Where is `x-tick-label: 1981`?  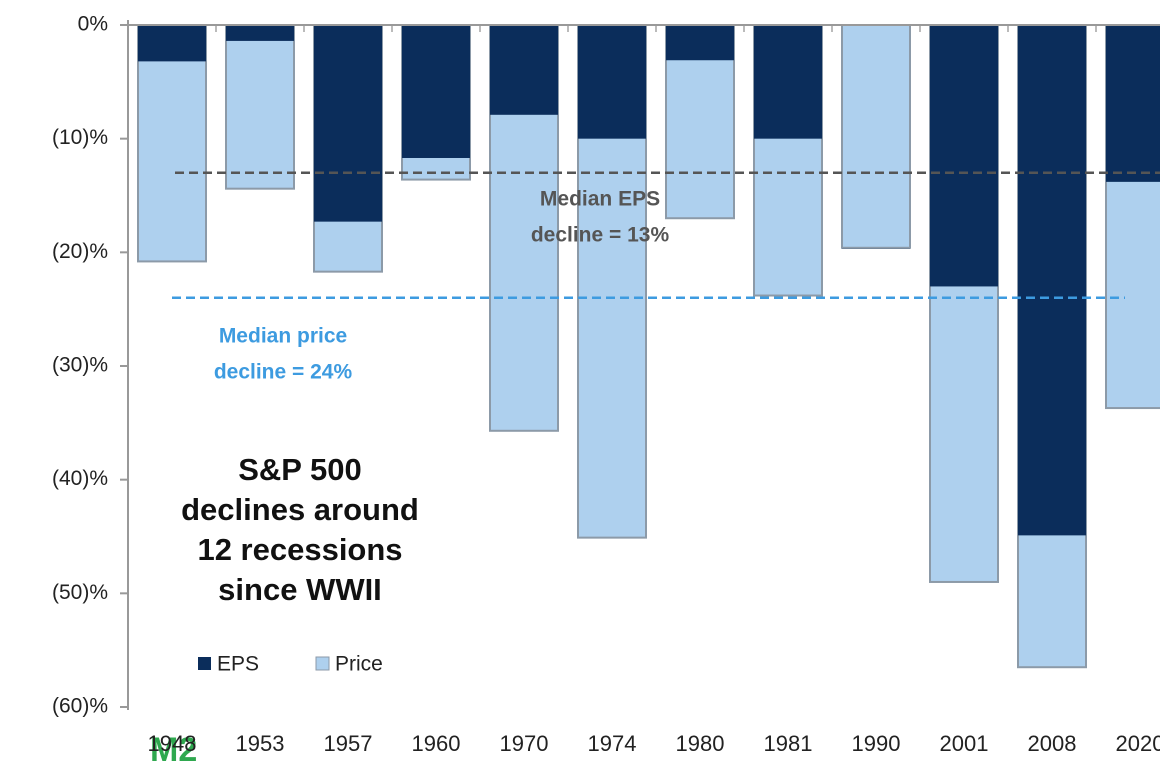 x-tick-label: 1981 is located at coordinates (788, 743).